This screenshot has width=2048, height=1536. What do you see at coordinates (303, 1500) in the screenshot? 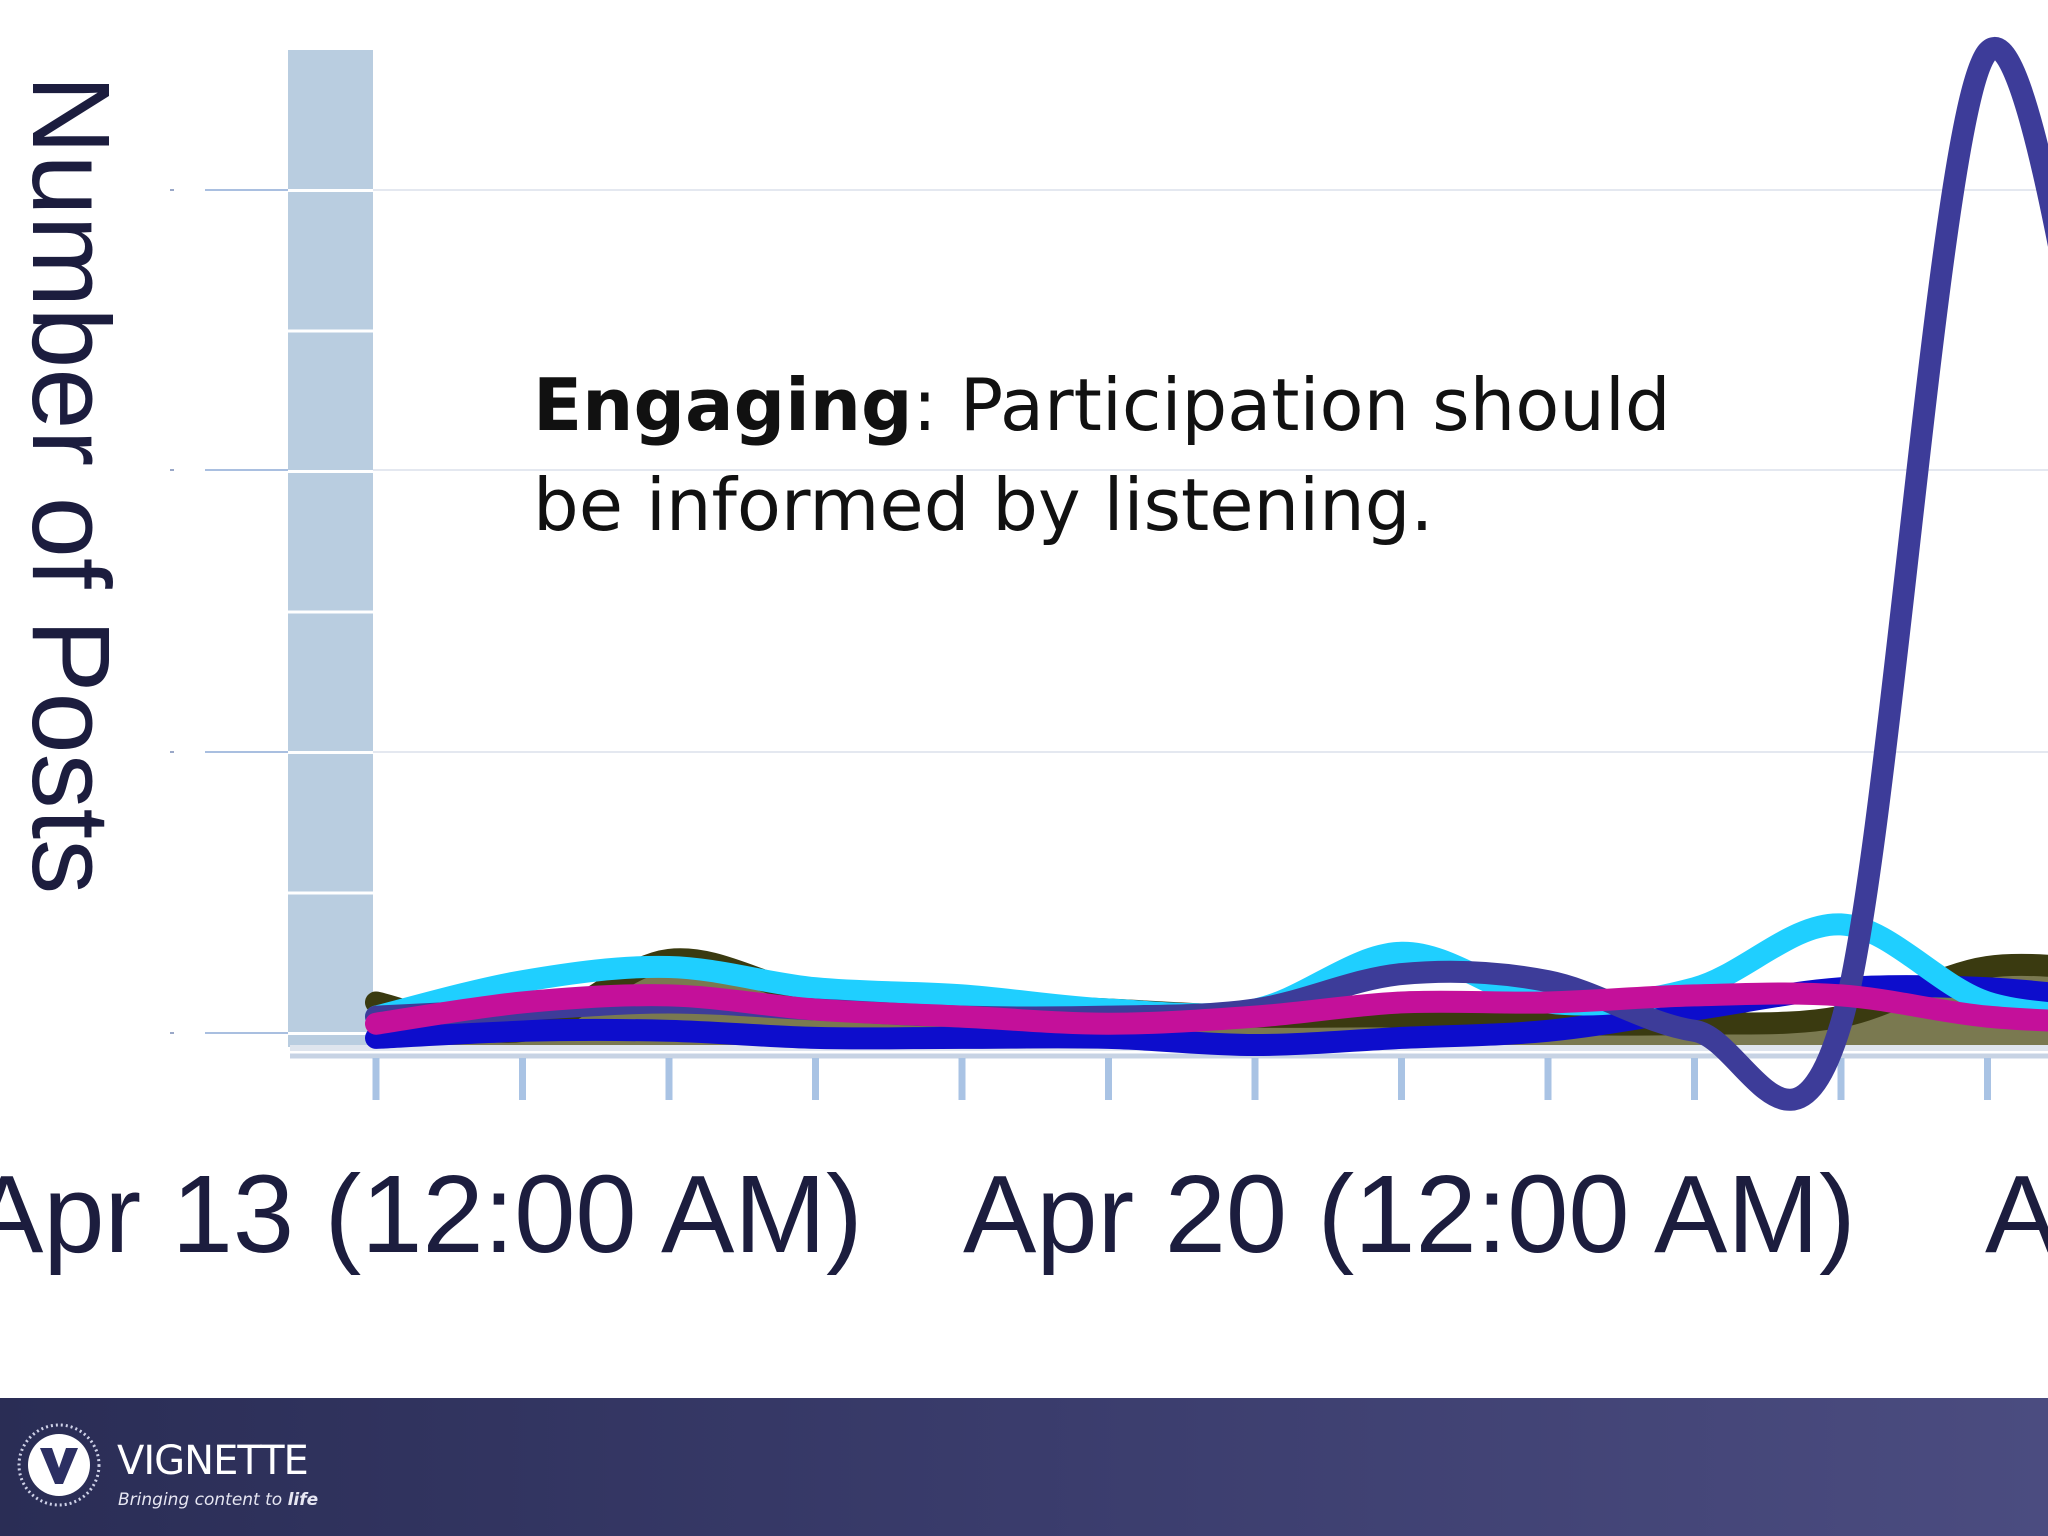
I see `tagline-emphasis: life` at bounding box center [303, 1500].